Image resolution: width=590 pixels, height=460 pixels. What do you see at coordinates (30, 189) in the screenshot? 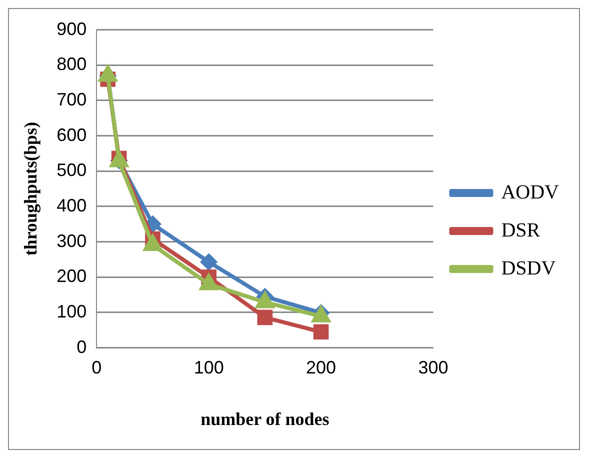
I see `y-axis-title: throughputs(bps)` at bounding box center [30, 189].